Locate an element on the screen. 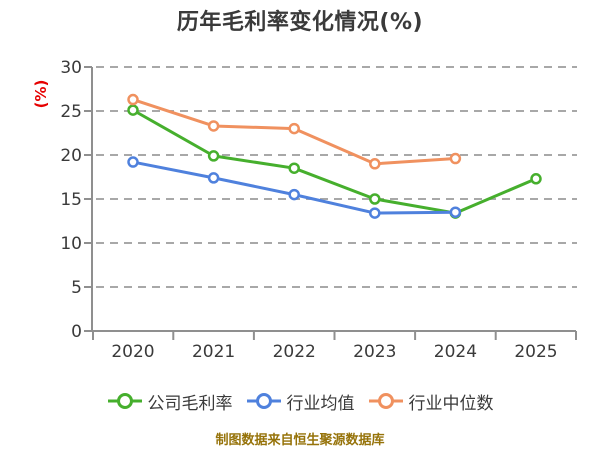 Image resolution: width=600 pixels, height=450 pixels. x-tick-label-2025: 2025 is located at coordinates (535, 352).